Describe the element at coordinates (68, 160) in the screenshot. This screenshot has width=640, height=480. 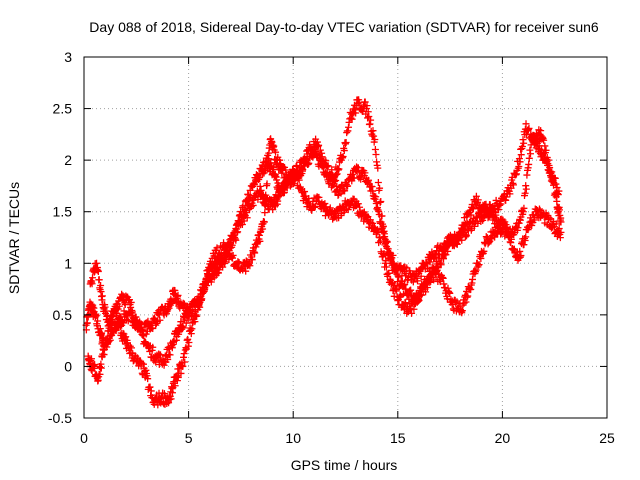
I see `y-tick-label: 2` at that location.